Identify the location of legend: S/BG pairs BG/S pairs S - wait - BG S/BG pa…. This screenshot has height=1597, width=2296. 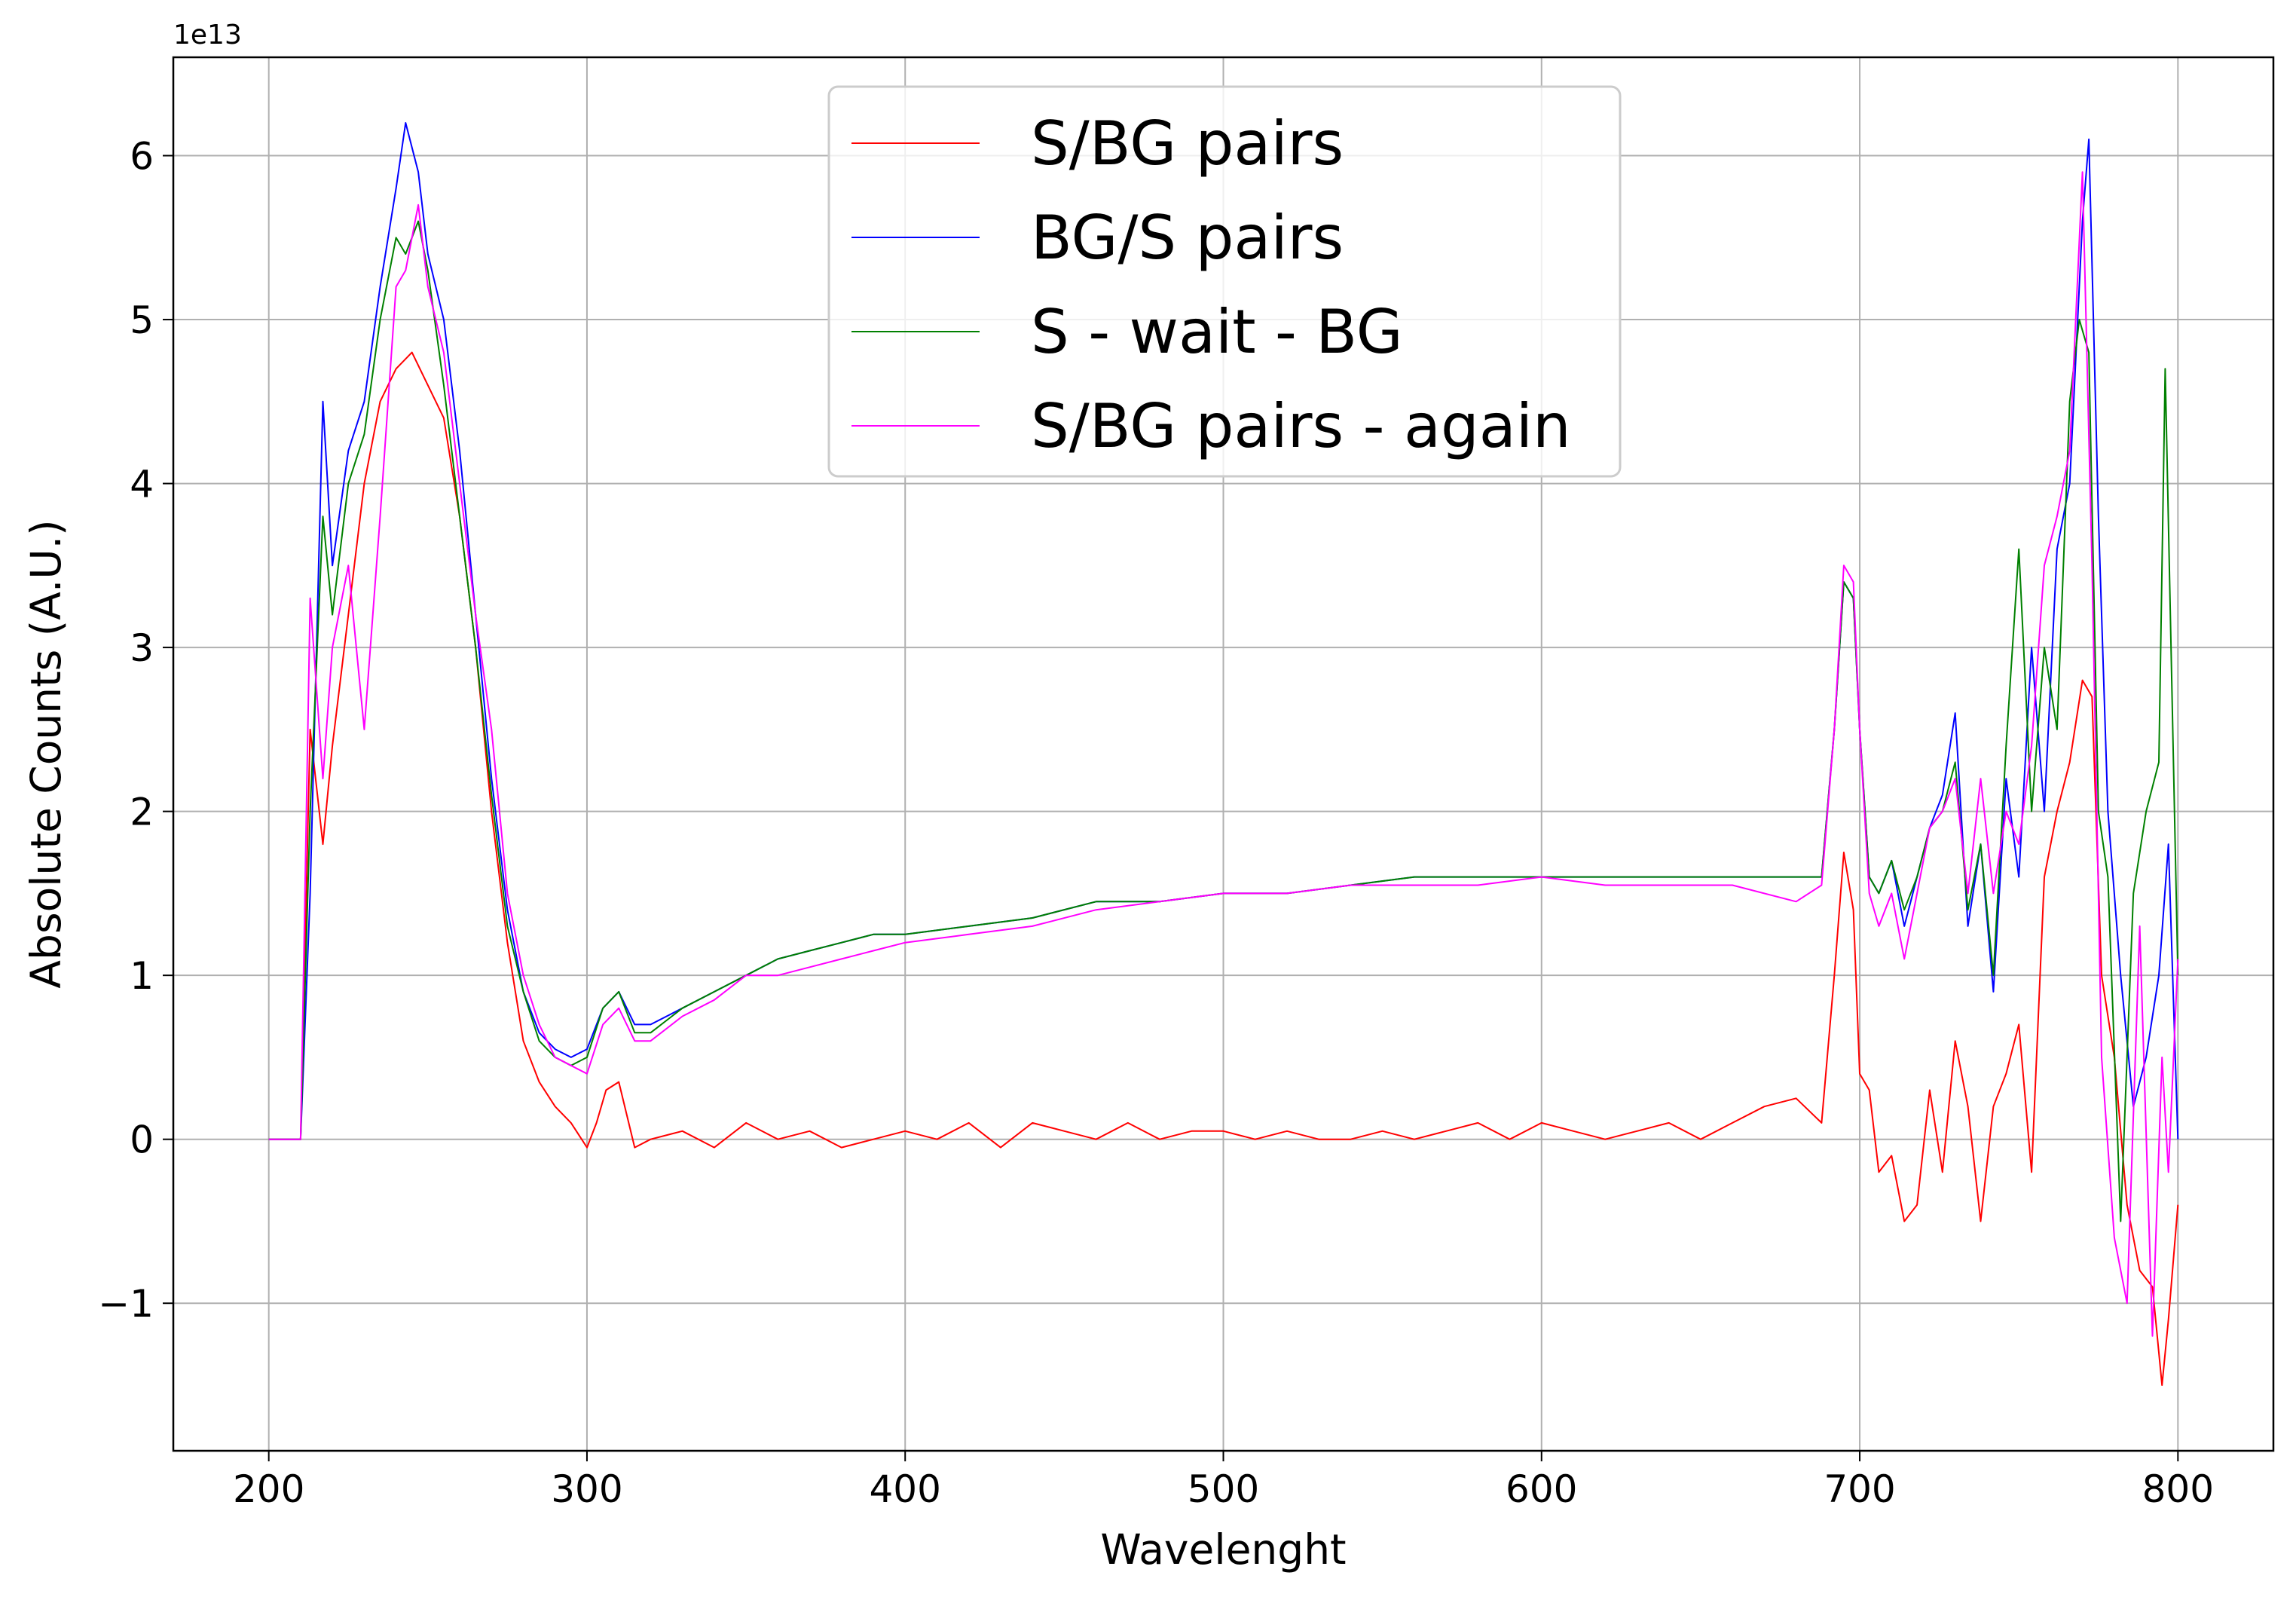
(1224, 281).